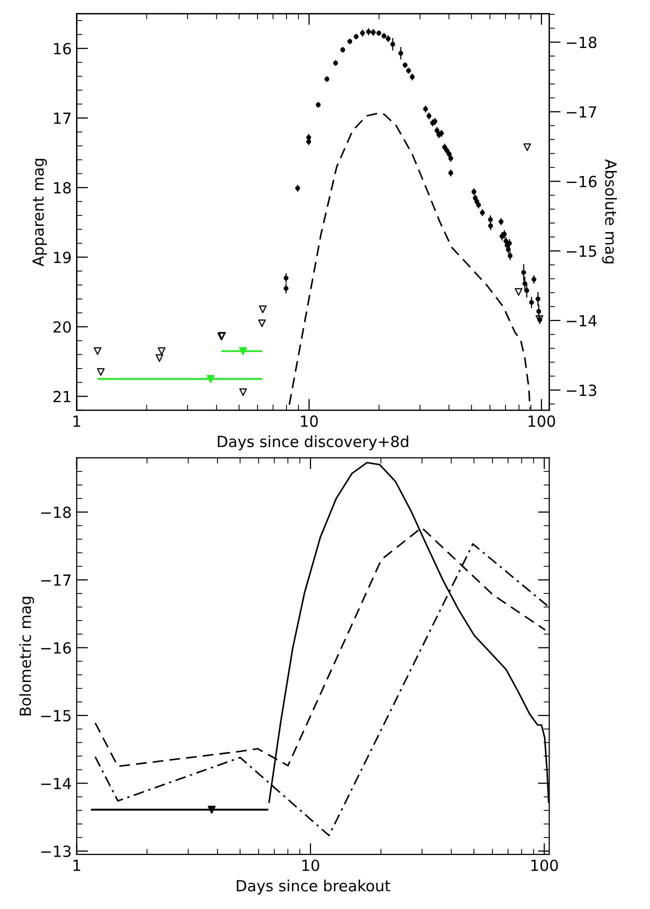  What do you see at coordinates (609, 211) in the screenshot?
I see `y2-axis-title: Absolute mag` at bounding box center [609, 211].